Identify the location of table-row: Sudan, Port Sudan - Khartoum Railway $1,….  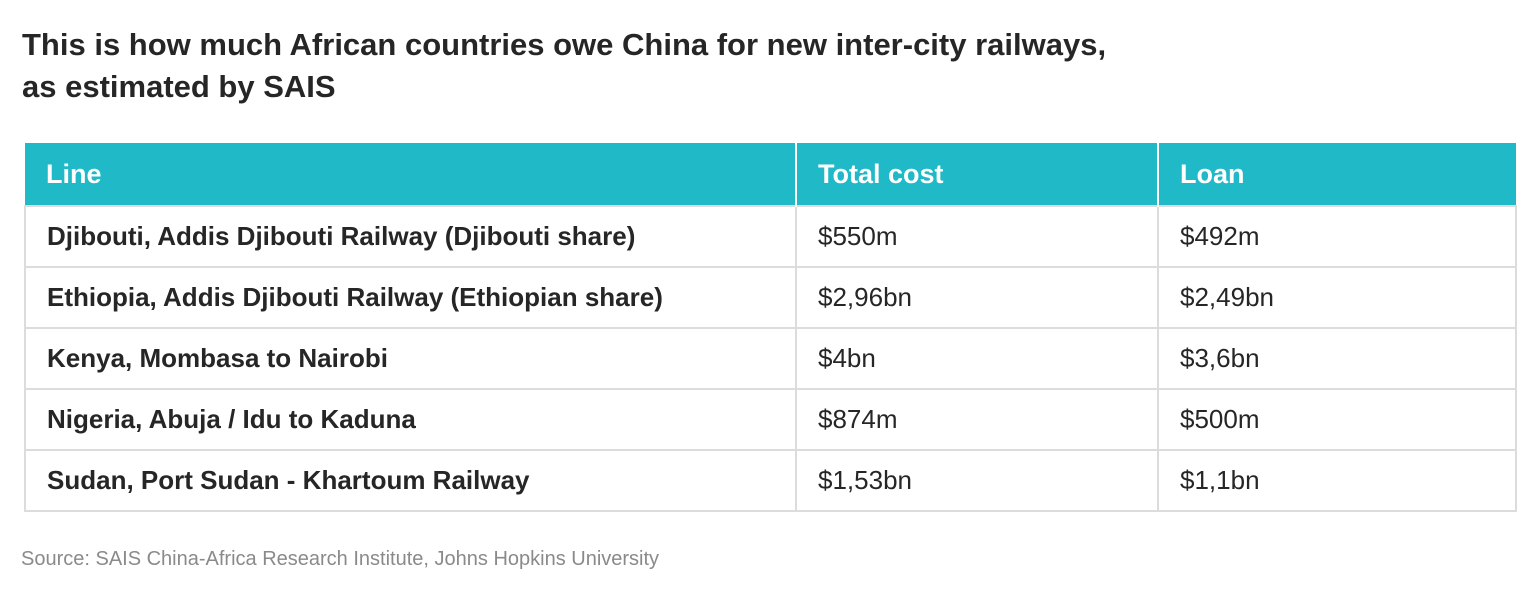
(770, 480).